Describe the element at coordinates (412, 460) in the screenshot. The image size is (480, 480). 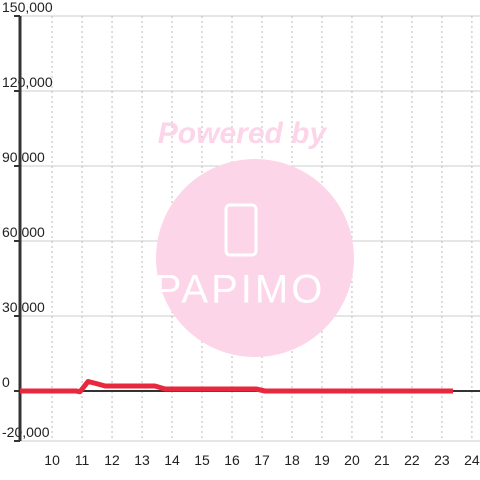
I see `x-tick-label: 22` at that location.